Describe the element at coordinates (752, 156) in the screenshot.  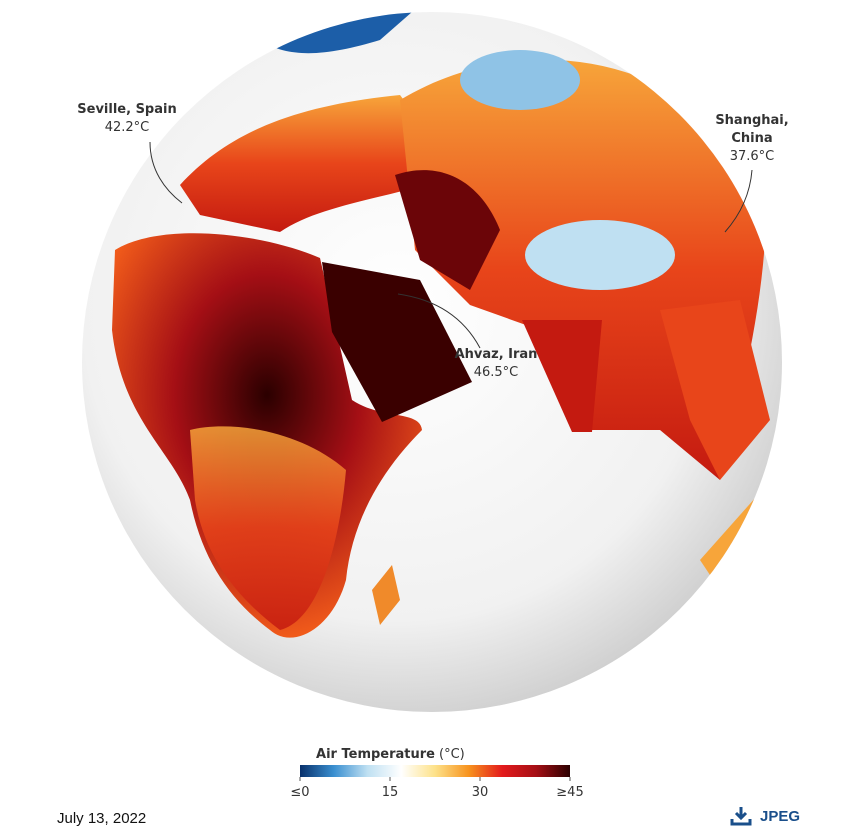
I see `city-temperature: 37.6°C` at that location.